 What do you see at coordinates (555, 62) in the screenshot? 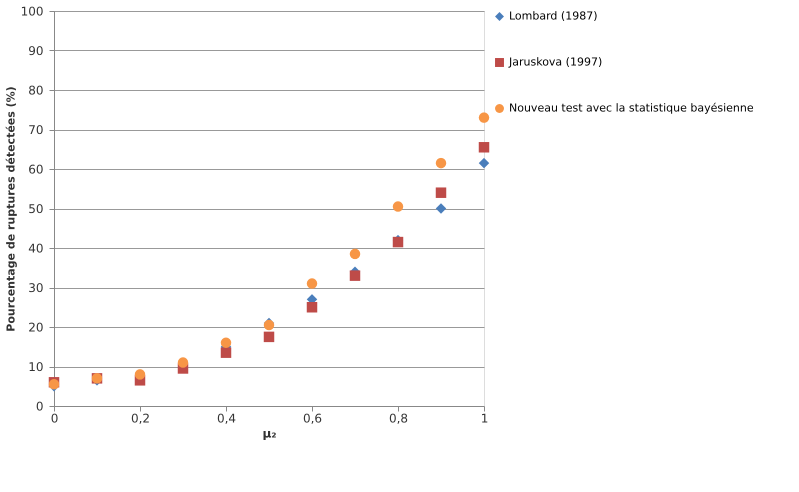
I see `legend-label: Jaruskova (1997)` at bounding box center [555, 62].